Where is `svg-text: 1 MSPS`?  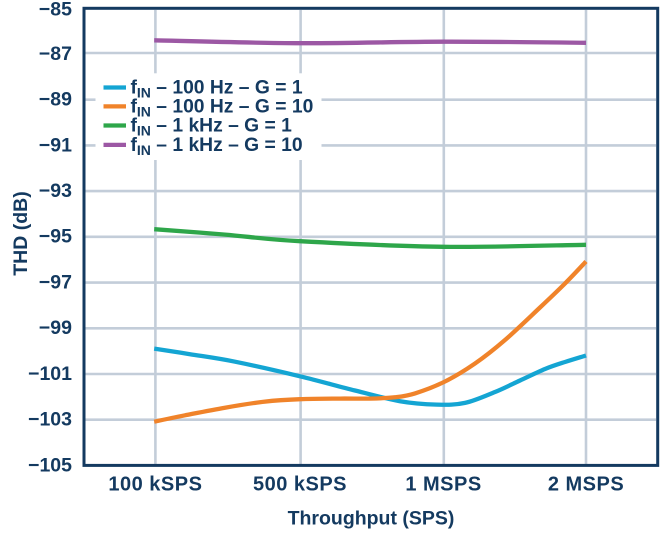 svg-text: 1 MSPS is located at coordinates (443, 485).